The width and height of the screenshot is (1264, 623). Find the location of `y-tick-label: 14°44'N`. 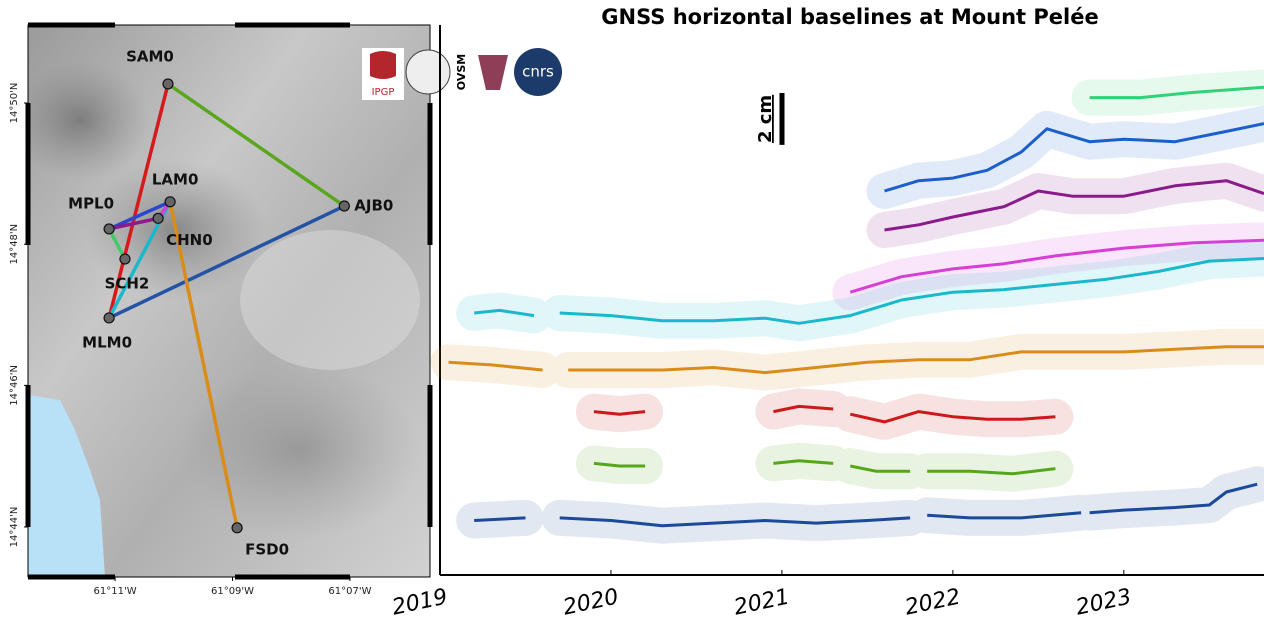

y-tick-label: 14°44'N is located at coordinates (14, 527).